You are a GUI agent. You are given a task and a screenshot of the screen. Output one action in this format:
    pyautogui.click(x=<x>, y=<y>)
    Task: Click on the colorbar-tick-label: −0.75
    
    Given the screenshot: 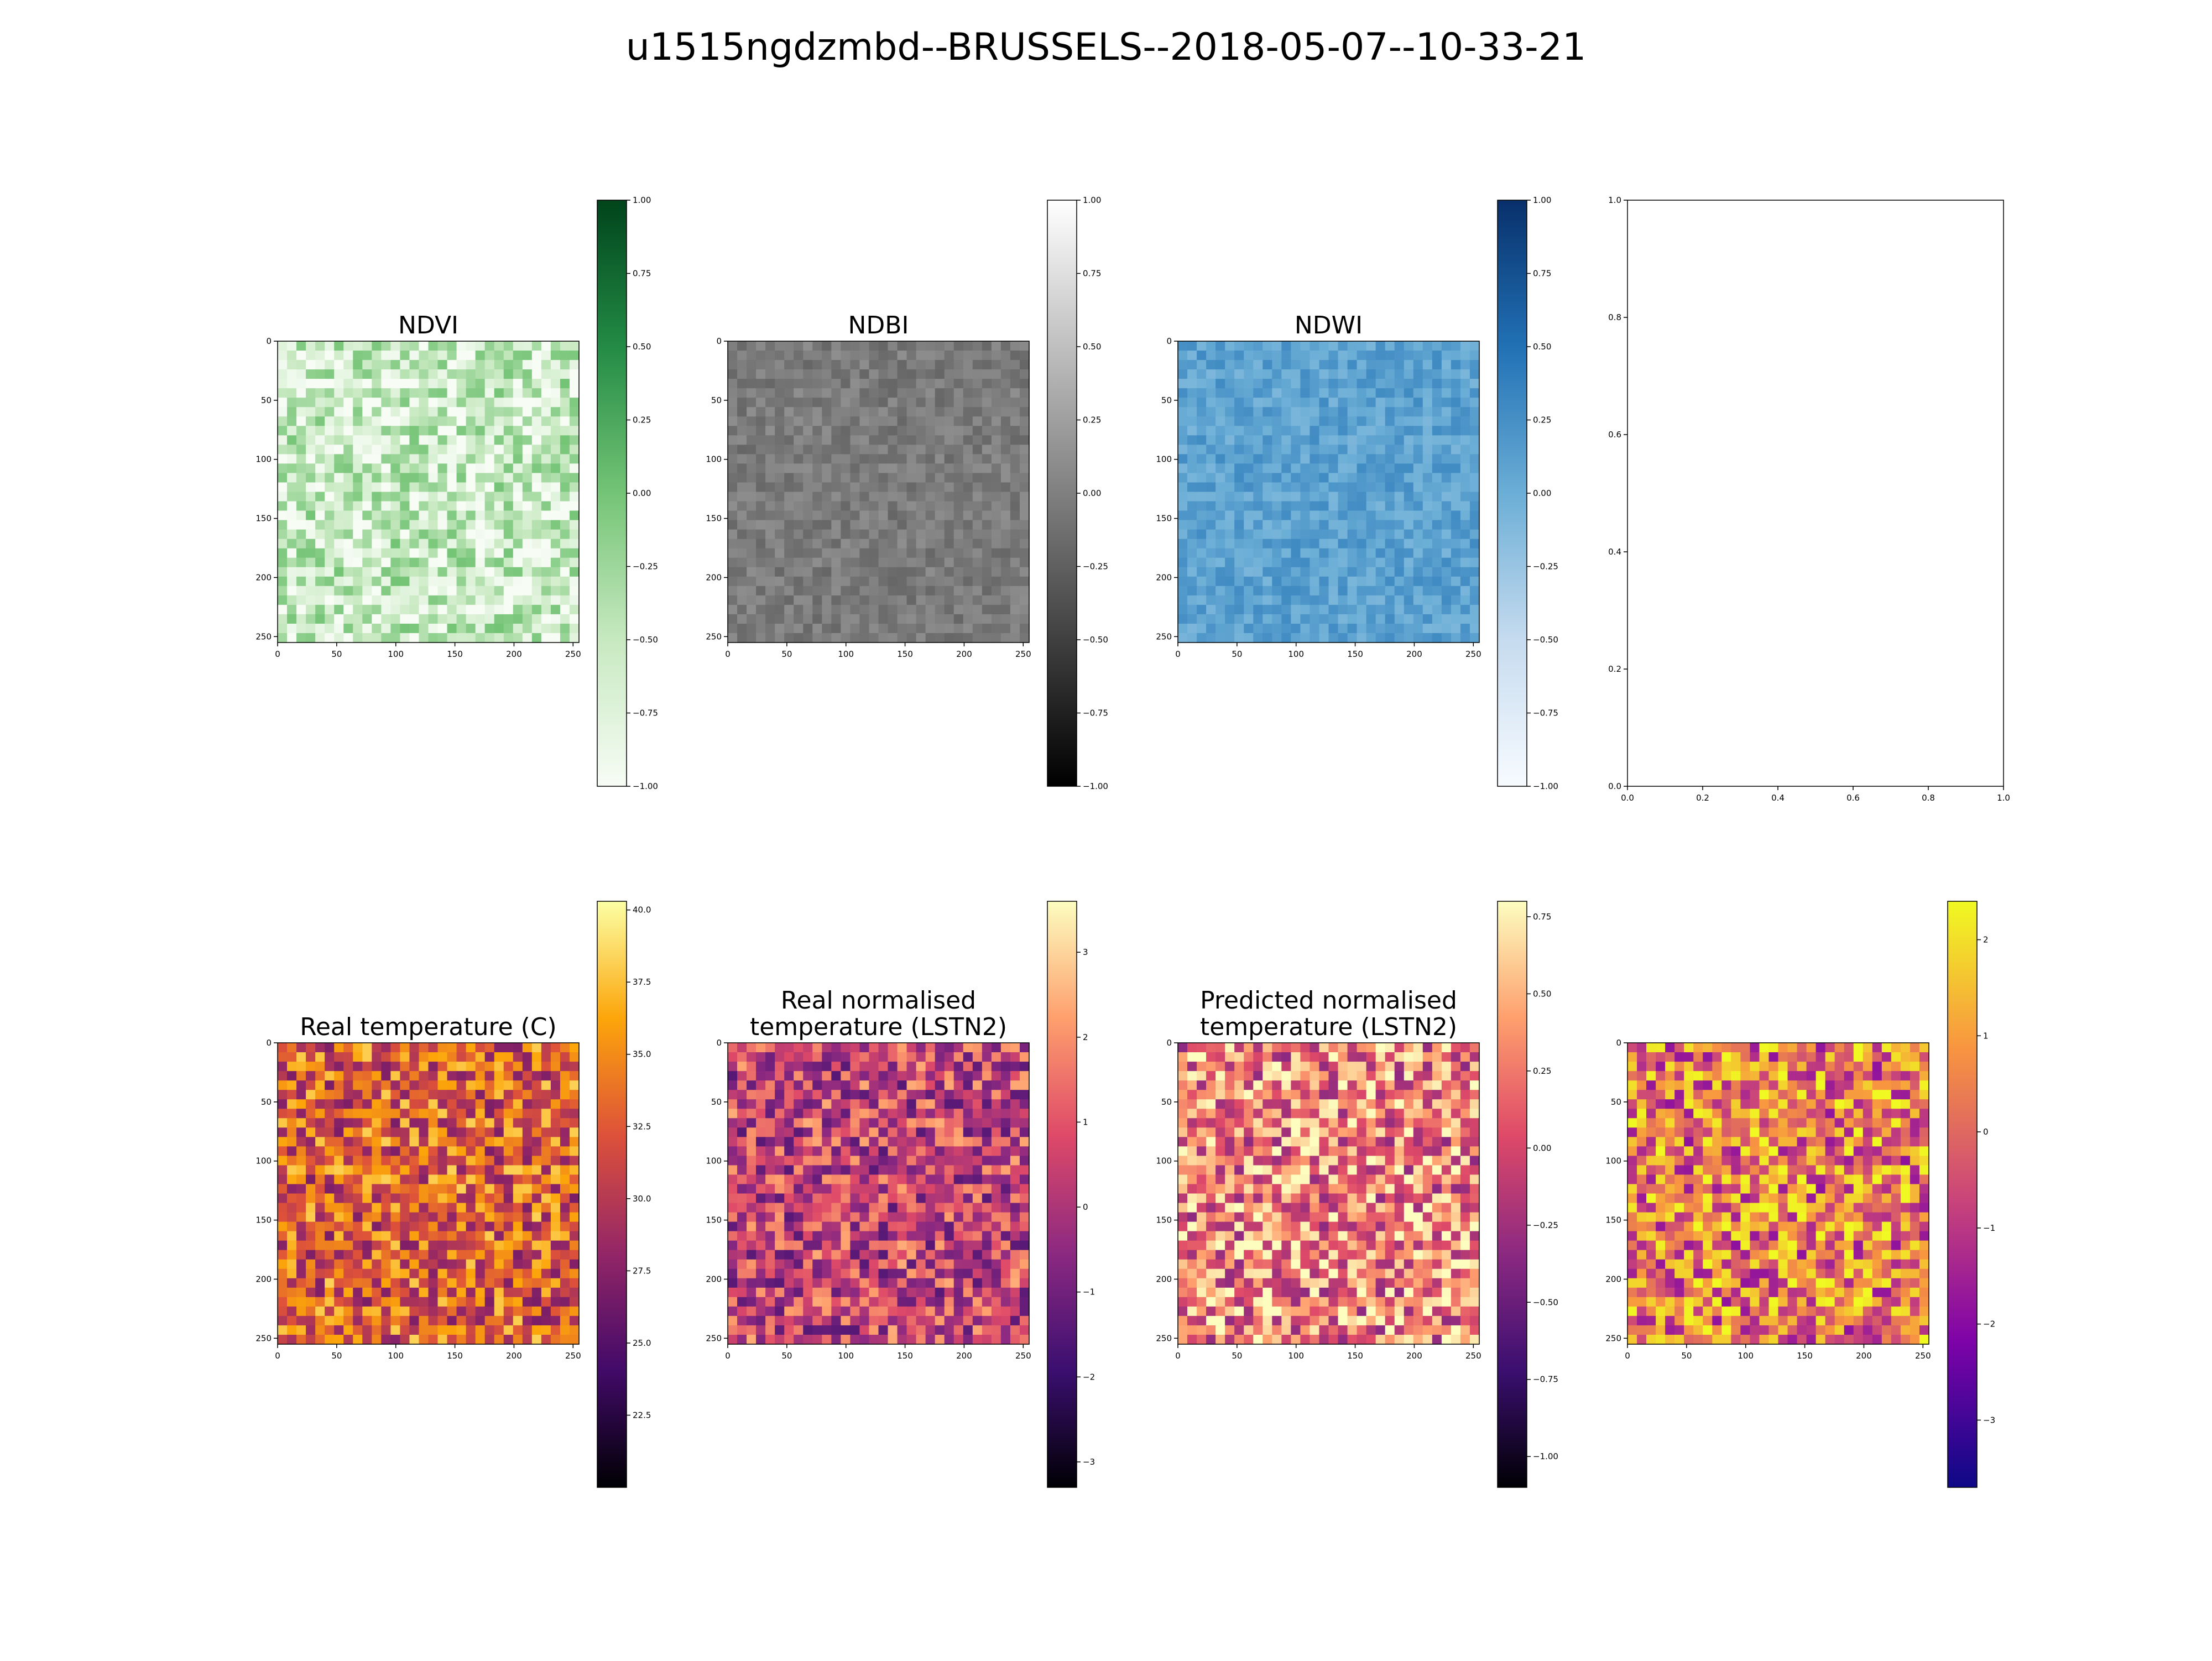 What is the action you would take?
    pyautogui.click(x=1546, y=713)
    